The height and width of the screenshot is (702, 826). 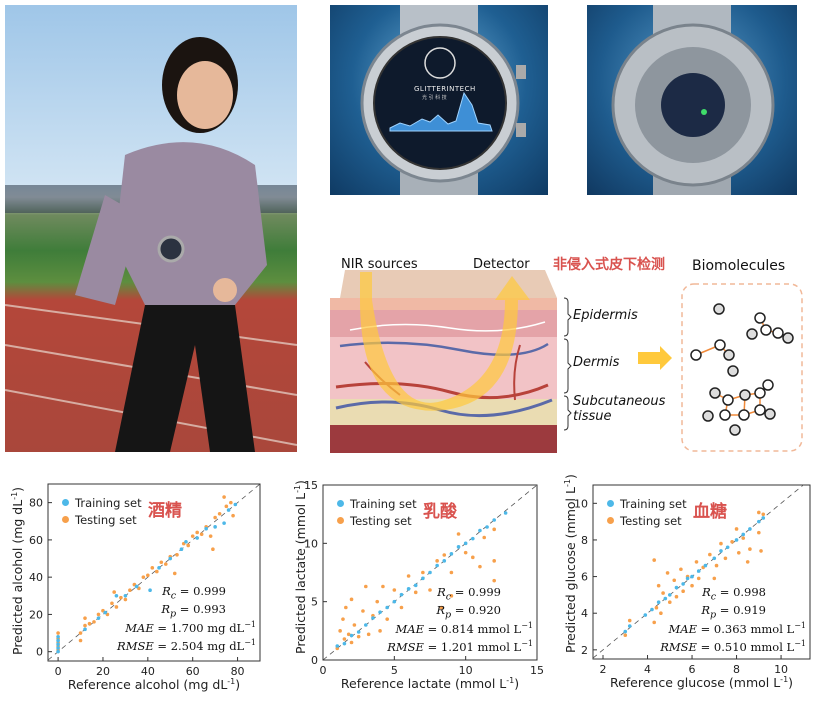 What do you see at coordinates (737, 628) in the screenshot?
I see `stat-line: MAE = 0.363 mmol L−1` at bounding box center [737, 628].